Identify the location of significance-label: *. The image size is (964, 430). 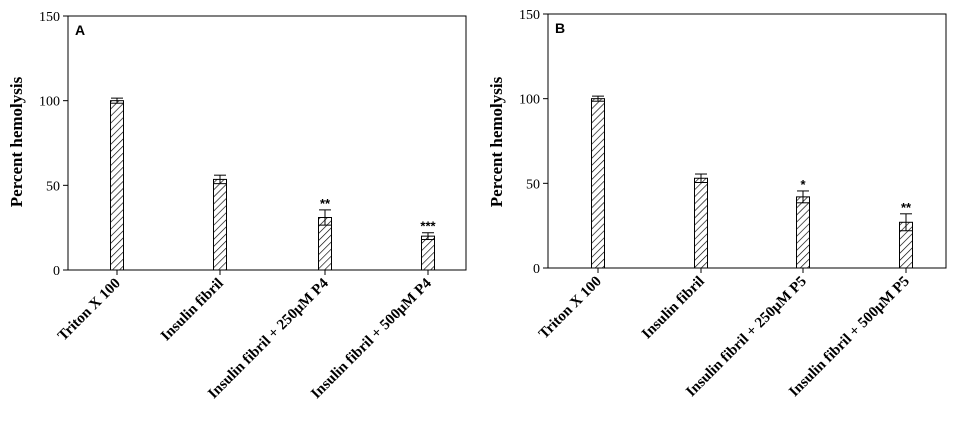
(803, 184).